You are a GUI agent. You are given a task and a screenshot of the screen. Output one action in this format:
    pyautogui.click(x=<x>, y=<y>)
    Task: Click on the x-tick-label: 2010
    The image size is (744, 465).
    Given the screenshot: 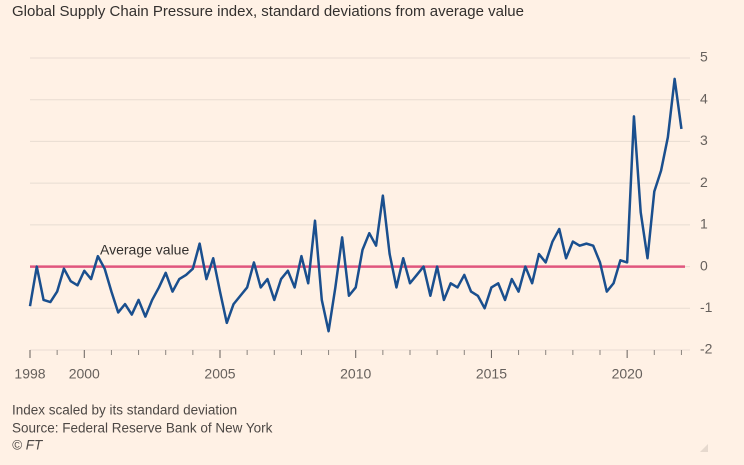 What is the action you would take?
    pyautogui.click(x=355, y=374)
    